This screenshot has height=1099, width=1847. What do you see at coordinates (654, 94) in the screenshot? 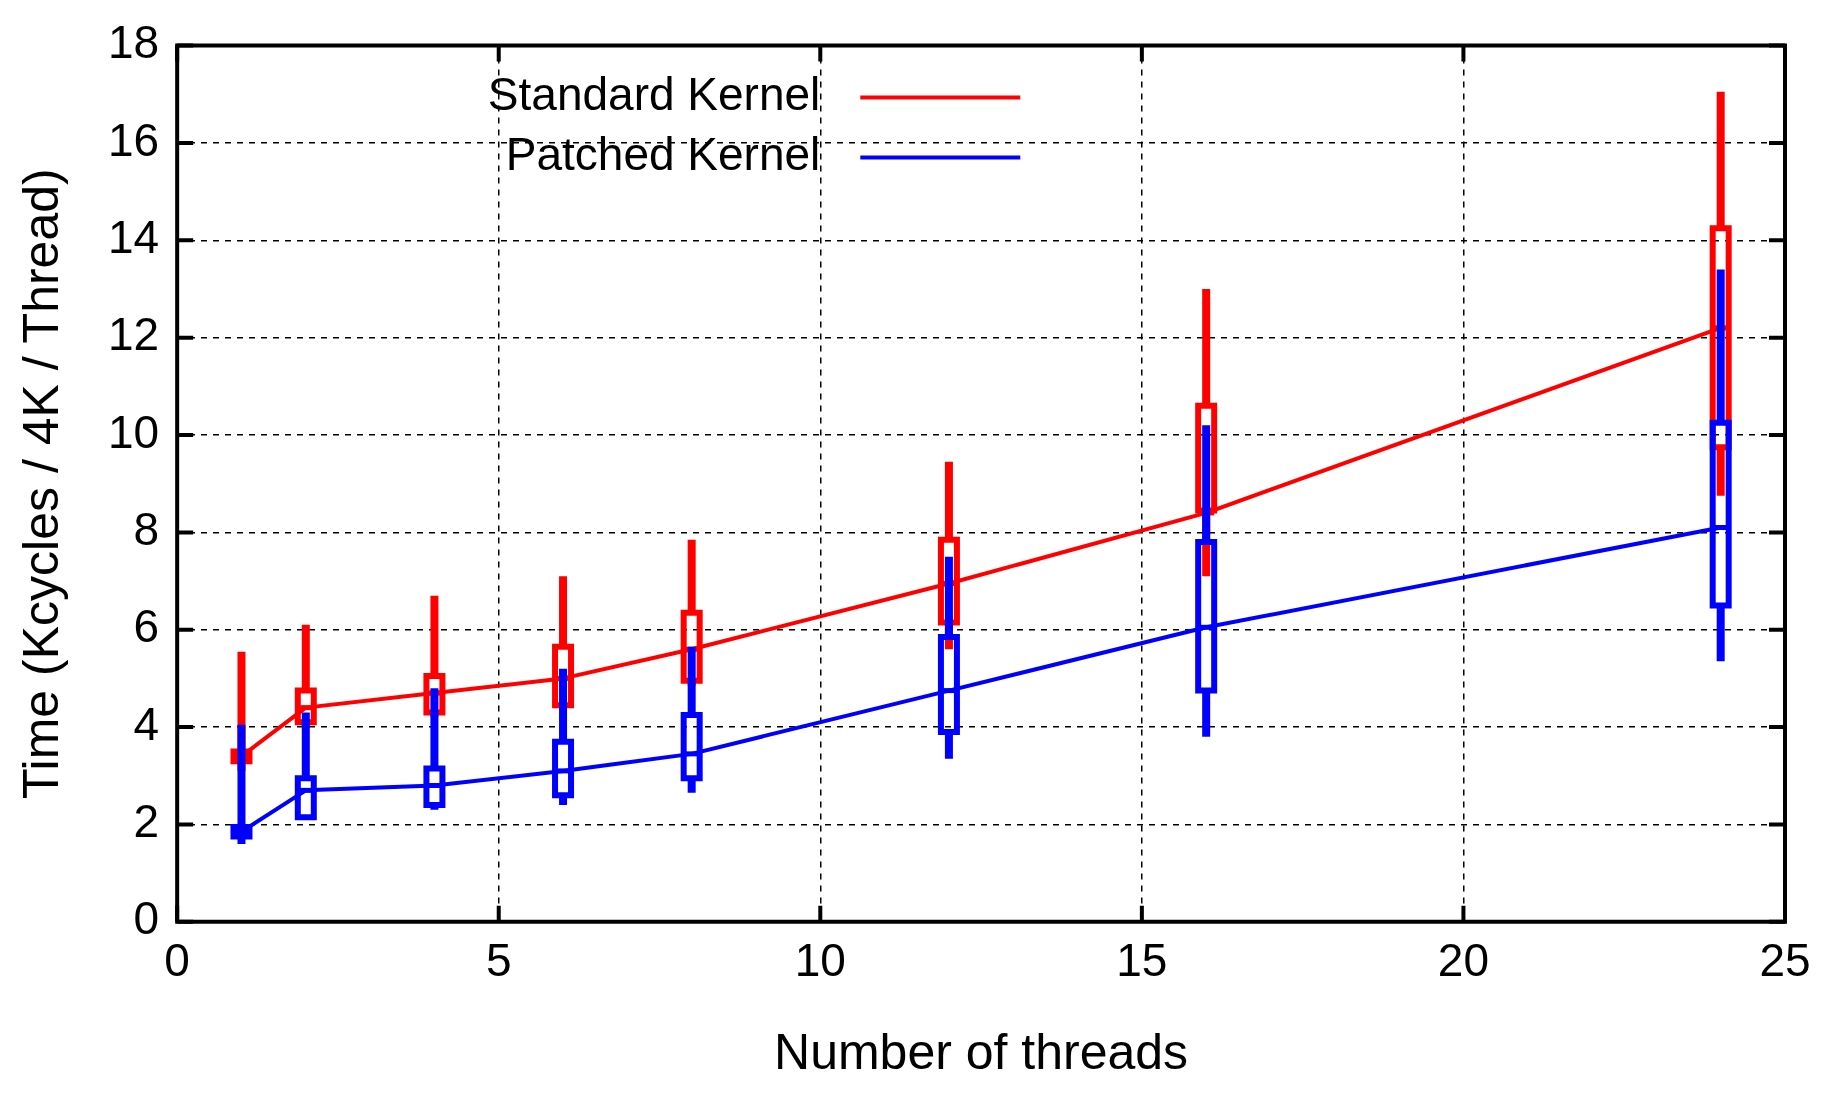
I see `legend-label: Standard Kernel` at bounding box center [654, 94].